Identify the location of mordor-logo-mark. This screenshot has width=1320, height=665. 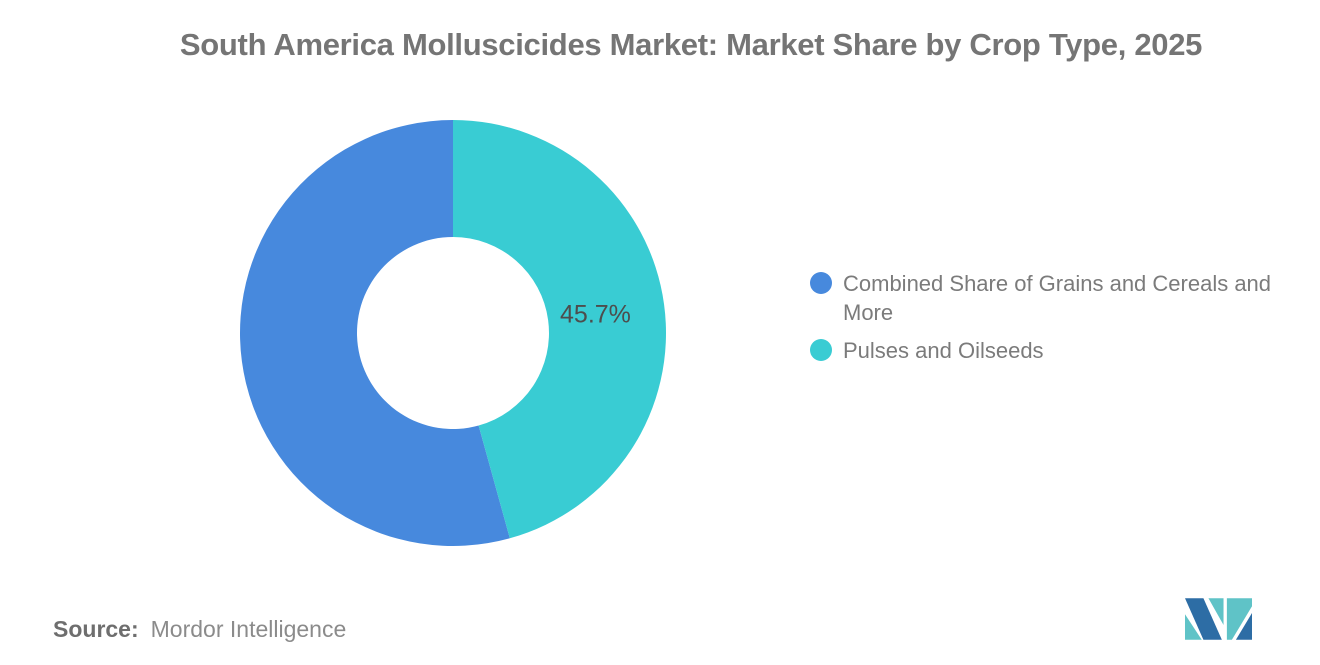
(1218, 619).